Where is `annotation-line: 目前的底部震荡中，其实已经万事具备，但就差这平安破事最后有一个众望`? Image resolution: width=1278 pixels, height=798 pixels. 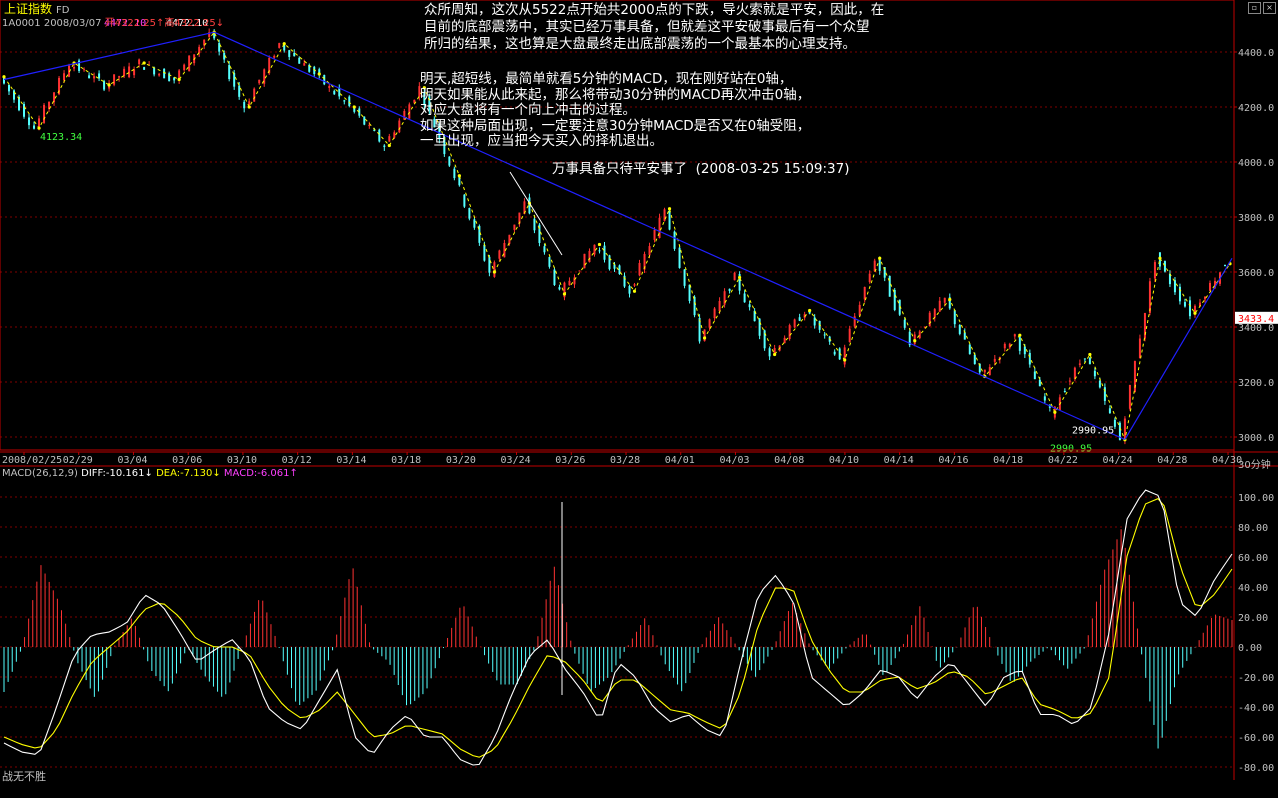
annotation-line: 目前的底部震荡中，其实已经万事具备，但就差这平安破事最后有一个众望 is located at coordinates (647, 27).